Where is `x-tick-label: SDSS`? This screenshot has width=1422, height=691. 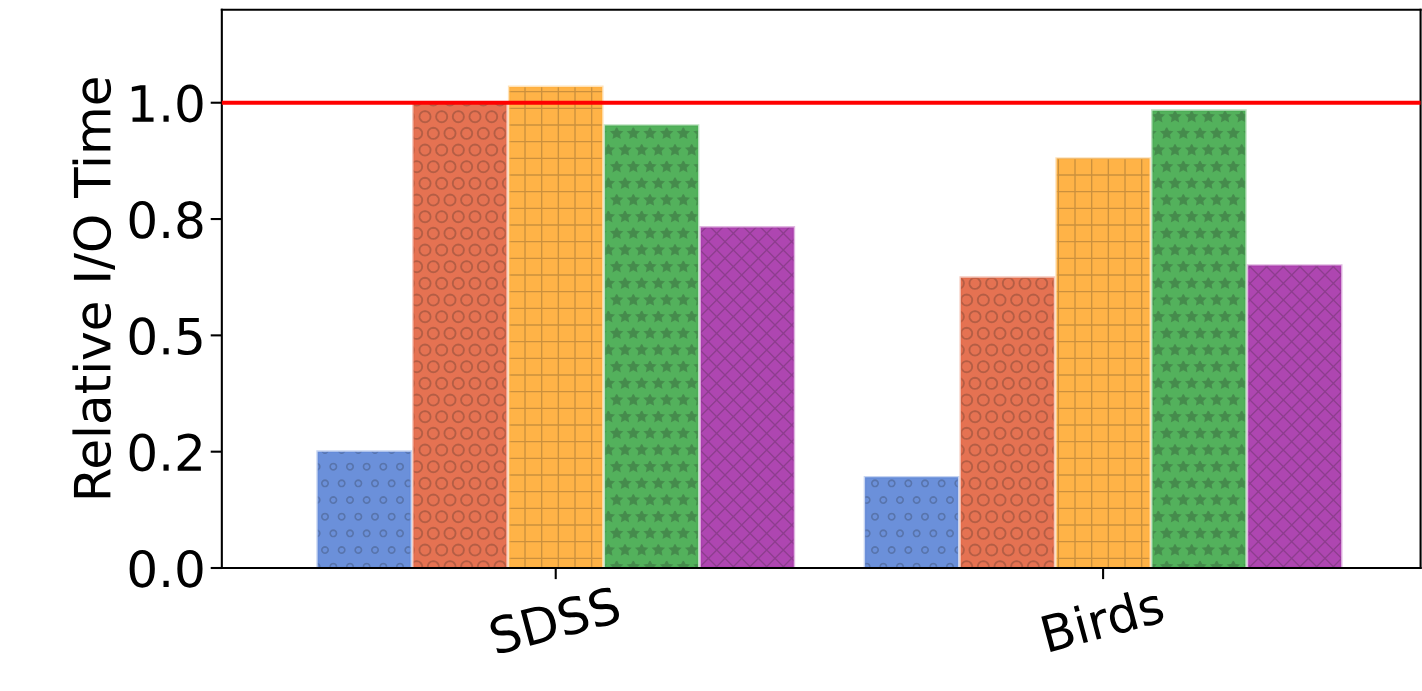 x-tick-label: SDSS is located at coordinates (555, 620).